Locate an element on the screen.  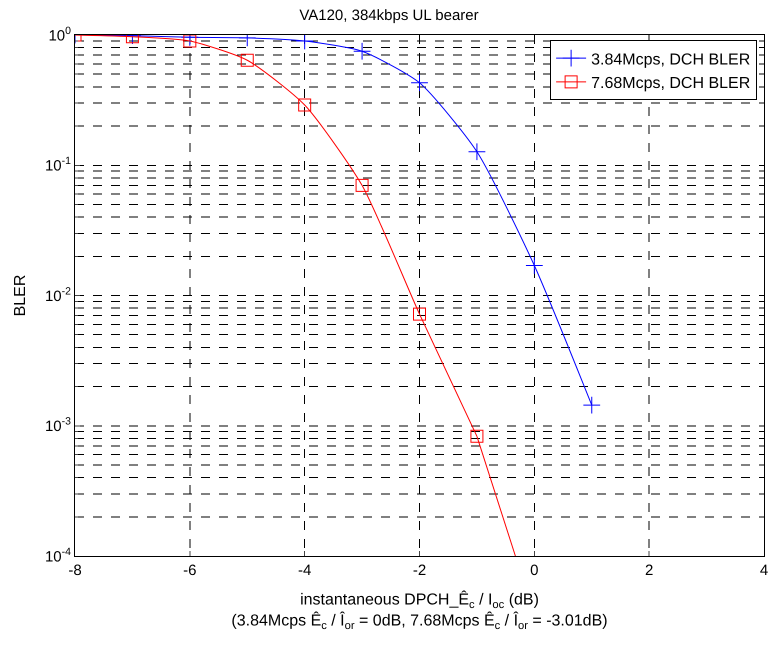
chart-title: VA120, 384kbps UL bearer is located at coordinates (389, 15).